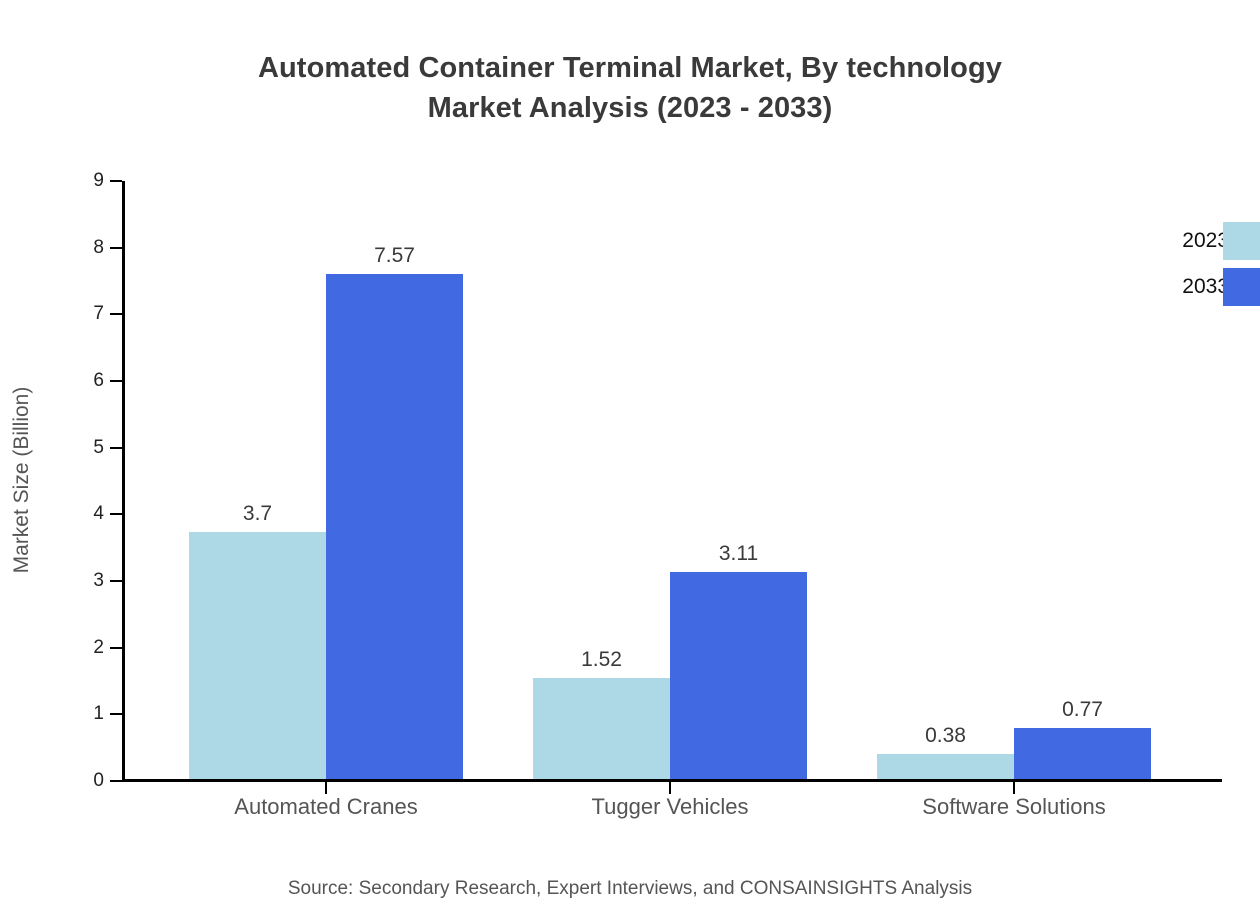 Image resolution: width=1260 pixels, height=920 pixels. Describe the element at coordinates (107, 647) in the screenshot. I see `y-tick: 2` at that location.